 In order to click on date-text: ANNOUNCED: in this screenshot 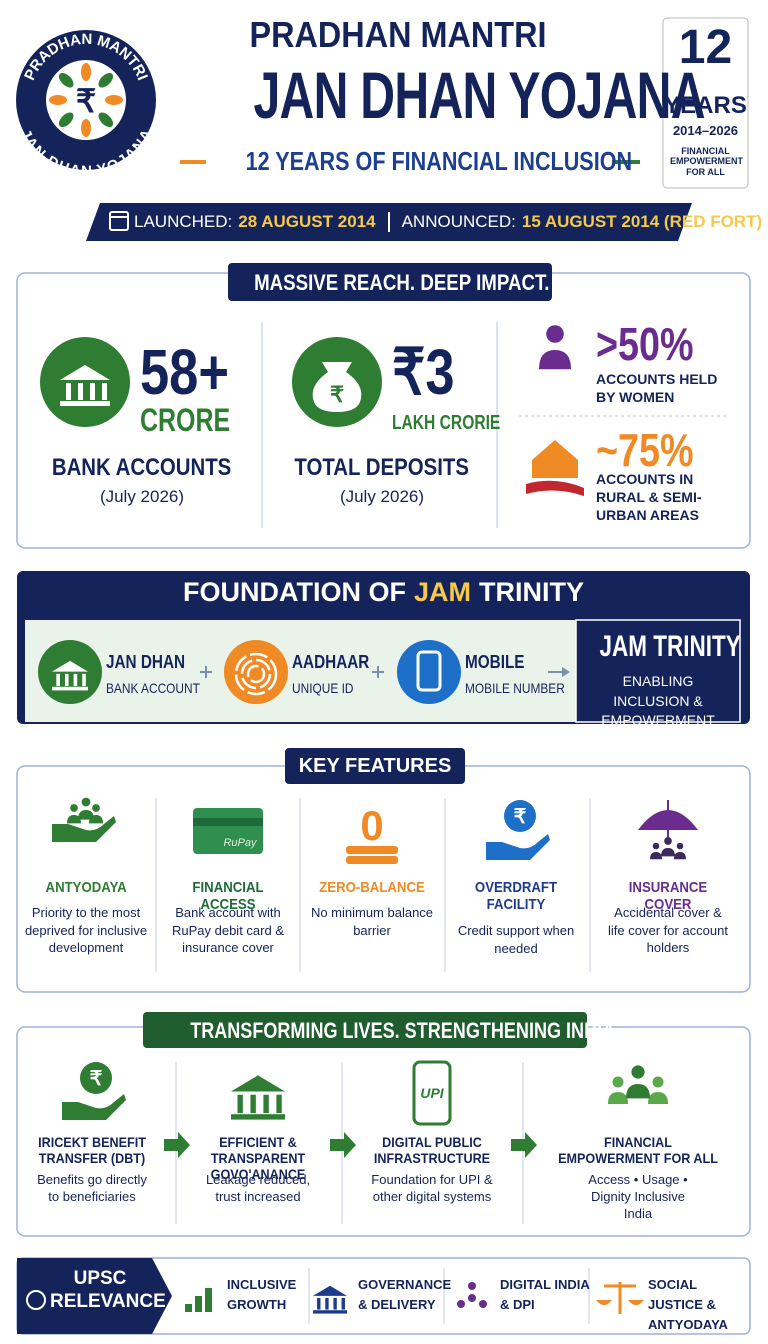, I will do `click(458, 222)`.